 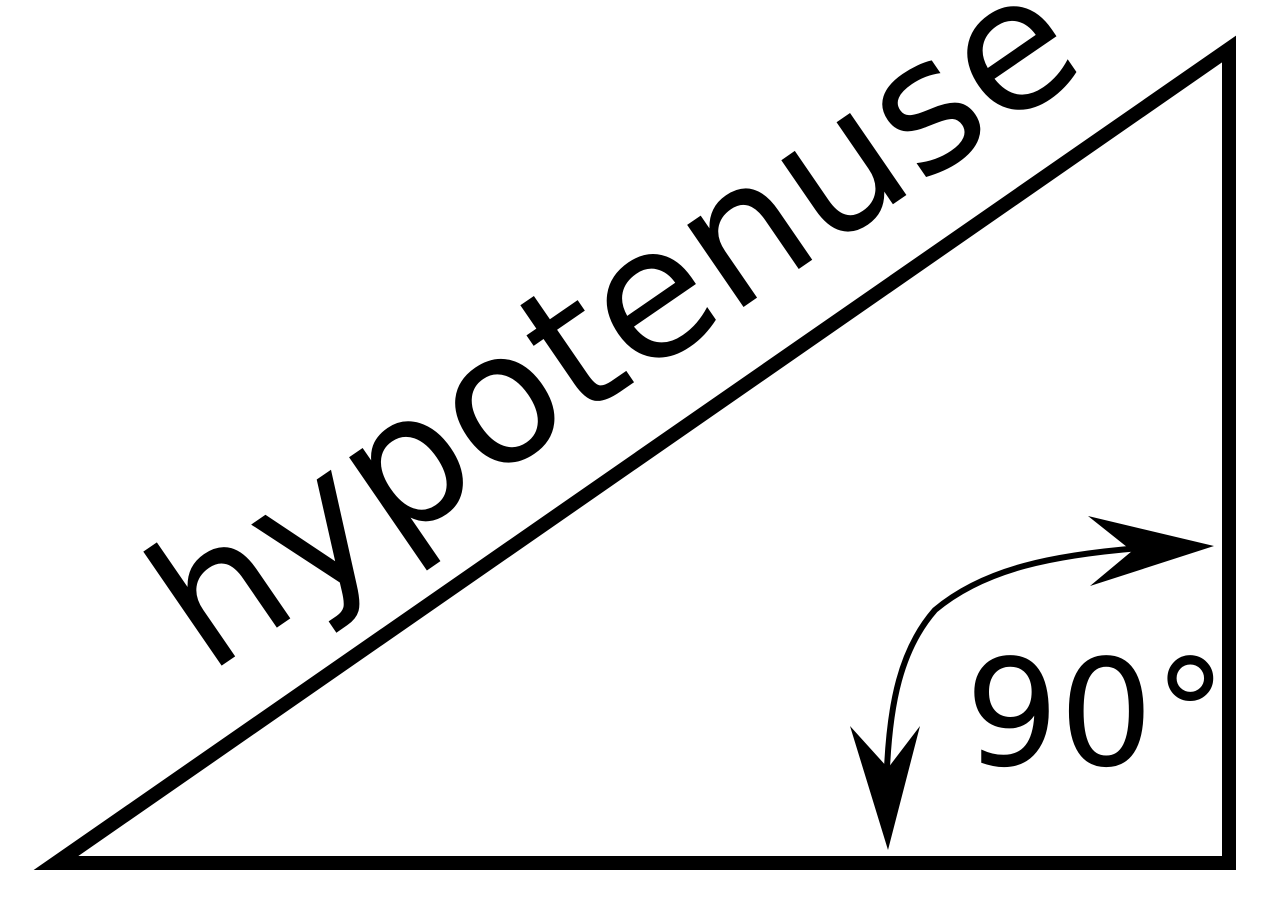 I want to click on arrowhead-right-icon, so click(x=1151, y=551).